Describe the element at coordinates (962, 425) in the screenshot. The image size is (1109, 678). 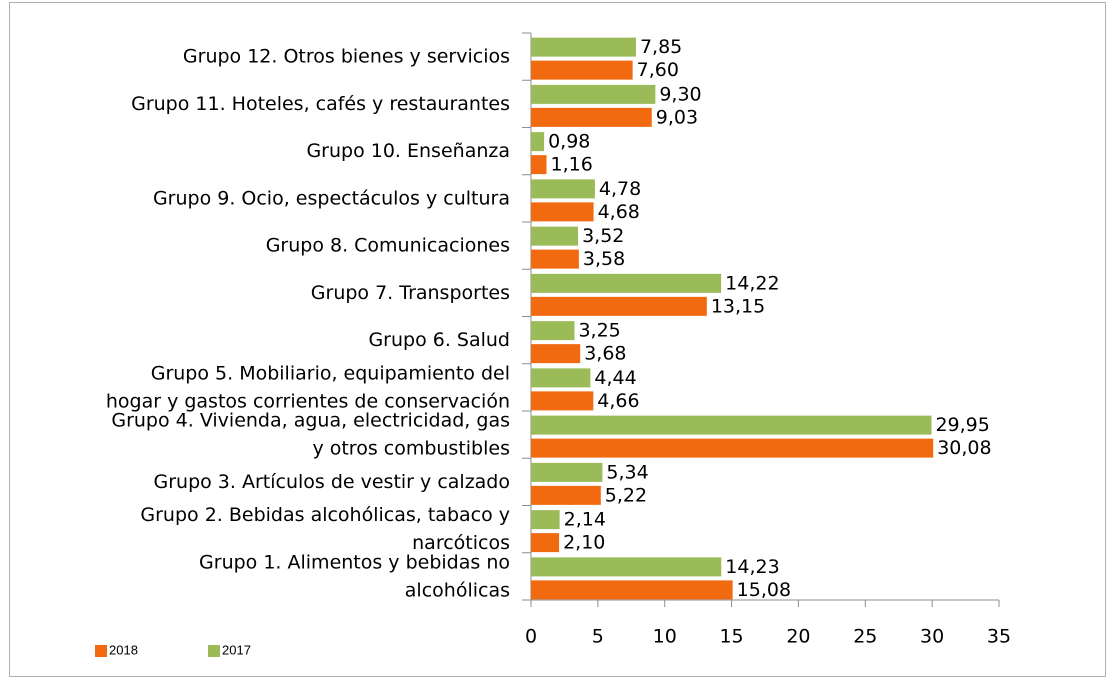
I see `data-label: 29,95` at that location.